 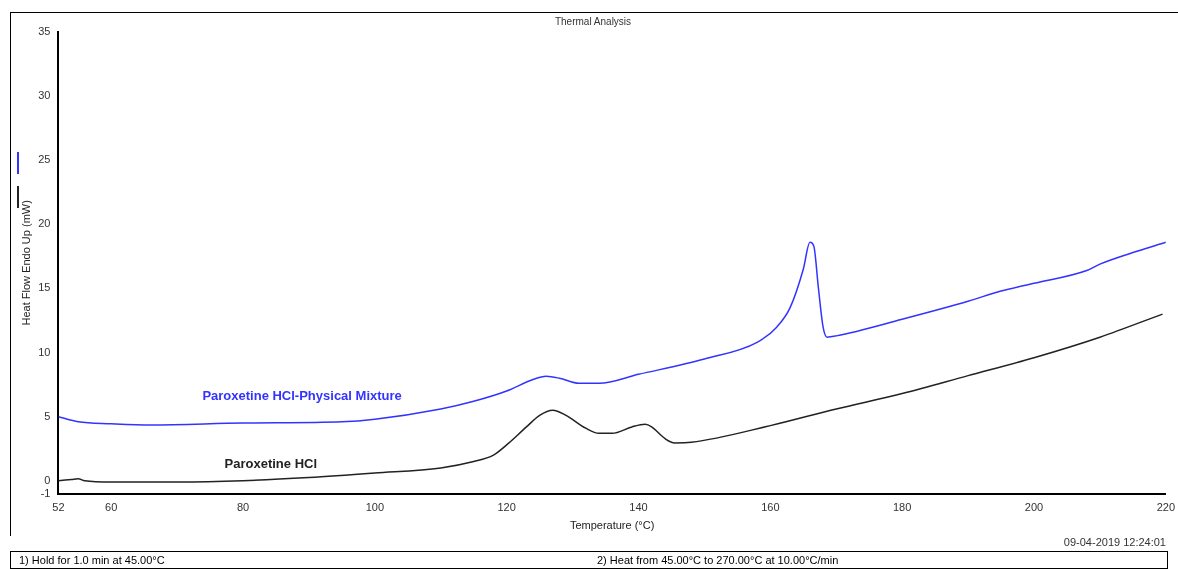 What do you see at coordinates (44, 31) in the screenshot?
I see `y-tick-label: 35` at bounding box center [44, 31].